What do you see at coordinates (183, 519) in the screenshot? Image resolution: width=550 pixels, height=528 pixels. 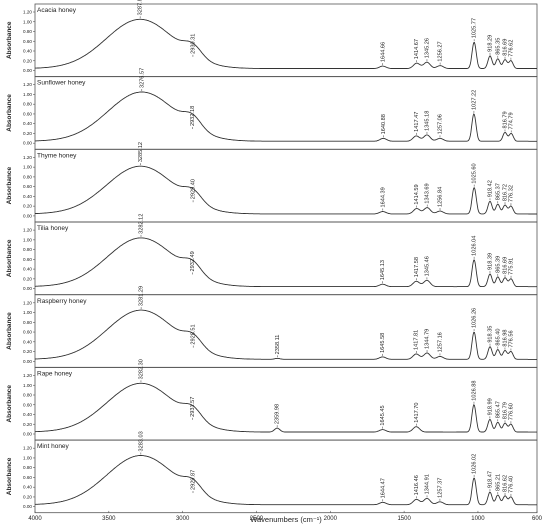 I see `x-tick-label: 3000` at bounding box center [183, 519].